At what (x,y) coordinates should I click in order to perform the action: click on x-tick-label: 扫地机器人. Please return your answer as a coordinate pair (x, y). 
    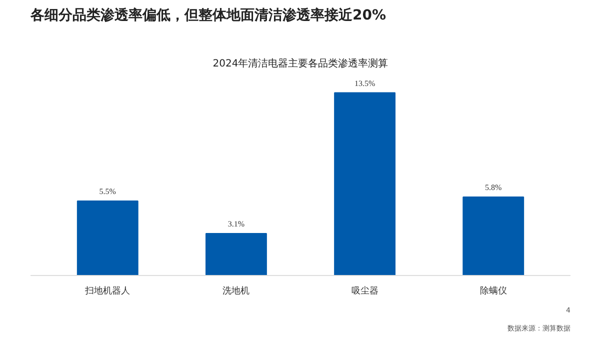
    Looking at the image, I should click on (107, 291).